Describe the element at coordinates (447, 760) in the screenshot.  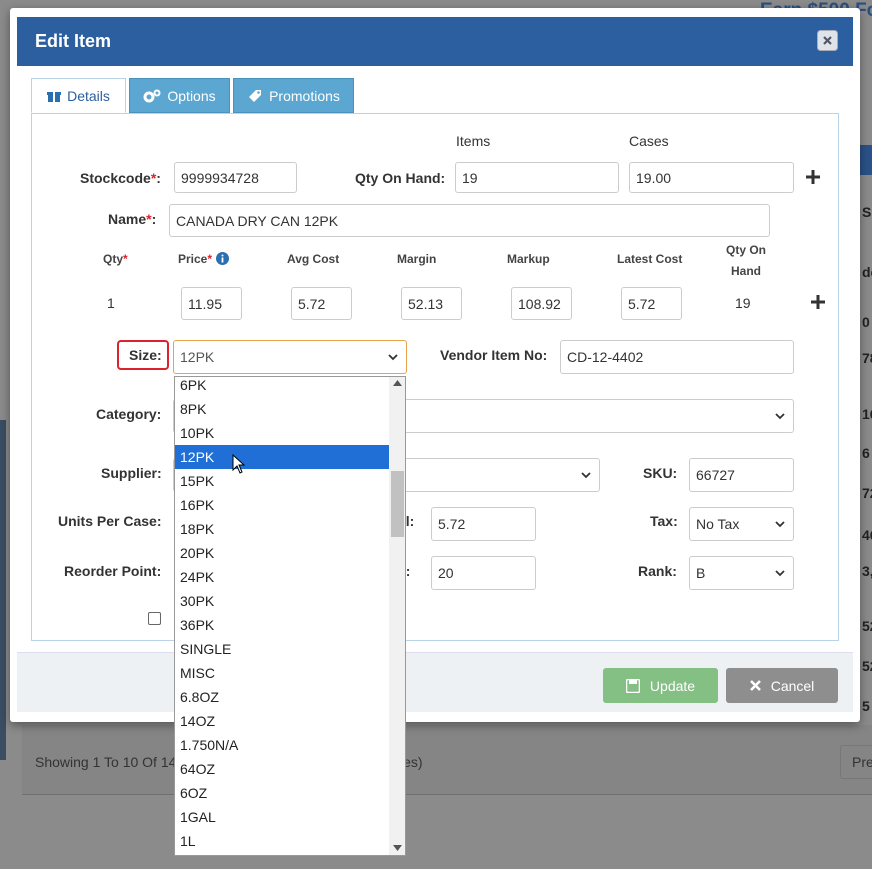
I see `table-footer` at that location.